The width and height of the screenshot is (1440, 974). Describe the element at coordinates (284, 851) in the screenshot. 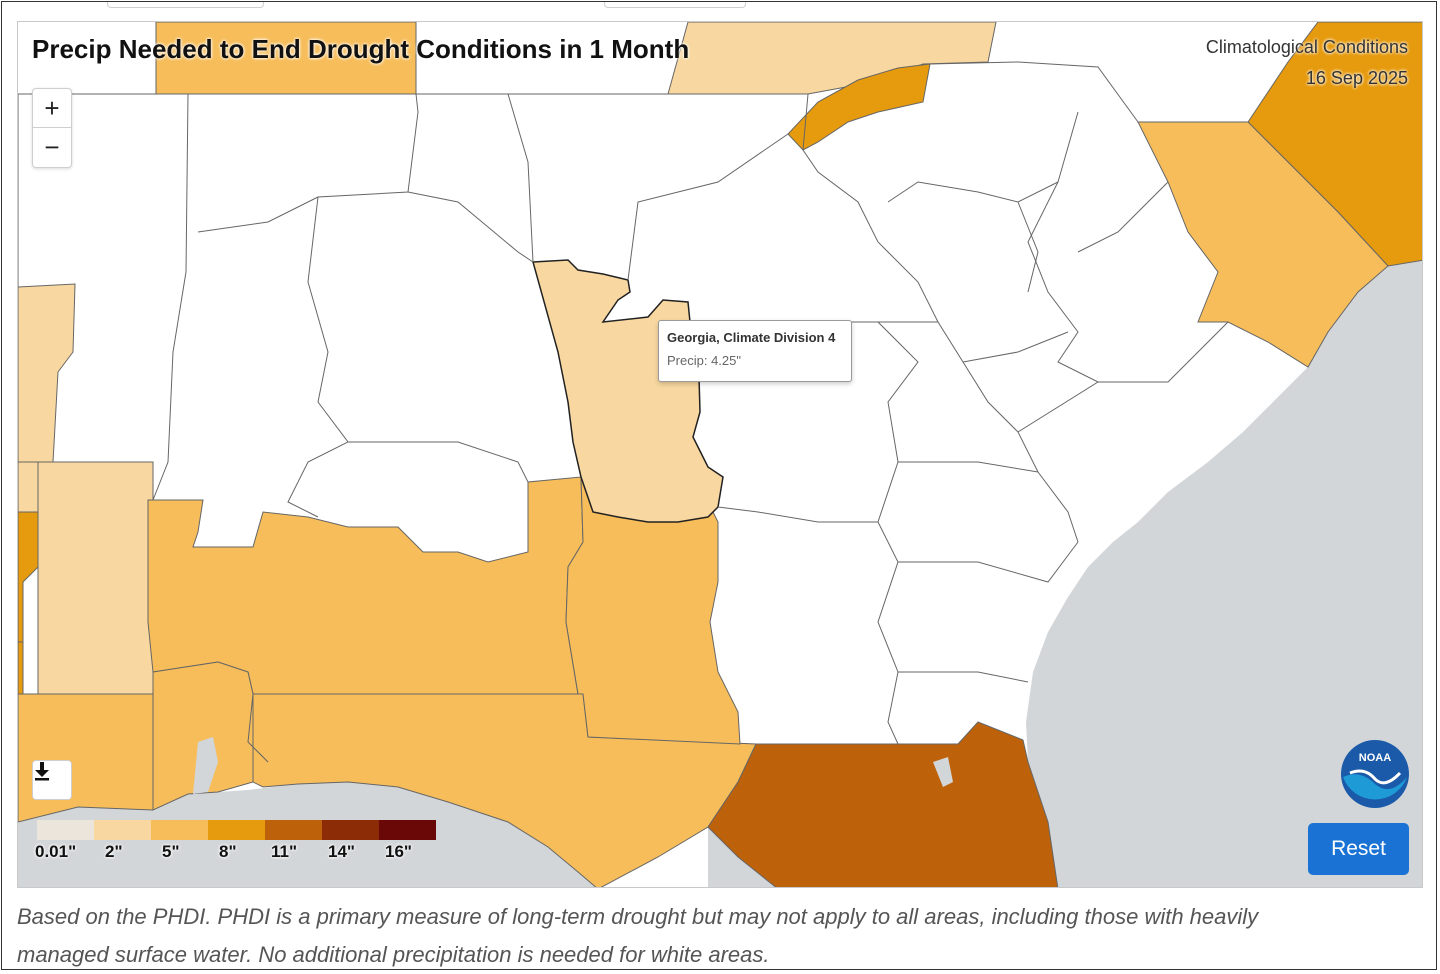

I see `legend-label: 11"` at that location.